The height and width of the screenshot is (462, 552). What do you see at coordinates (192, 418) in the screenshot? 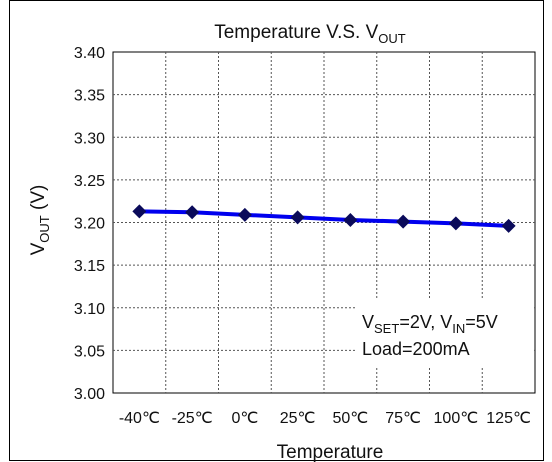
I see `x-tick-label: -25℃` at bounding box center [192, 418].